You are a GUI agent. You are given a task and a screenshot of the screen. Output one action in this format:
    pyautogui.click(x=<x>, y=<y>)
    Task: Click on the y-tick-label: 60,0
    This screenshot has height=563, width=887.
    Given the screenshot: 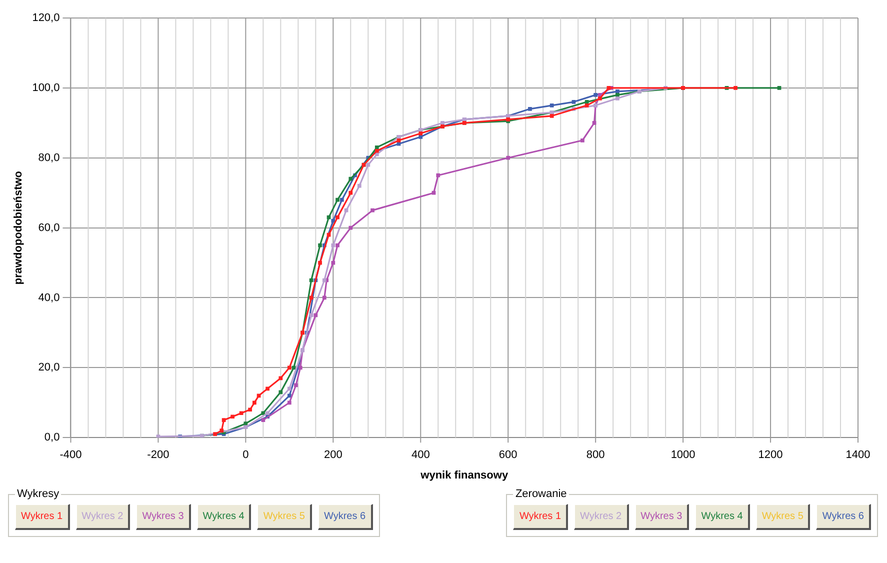 What is the action you would take?
    pyautogui.click(x=49, y=228)
    